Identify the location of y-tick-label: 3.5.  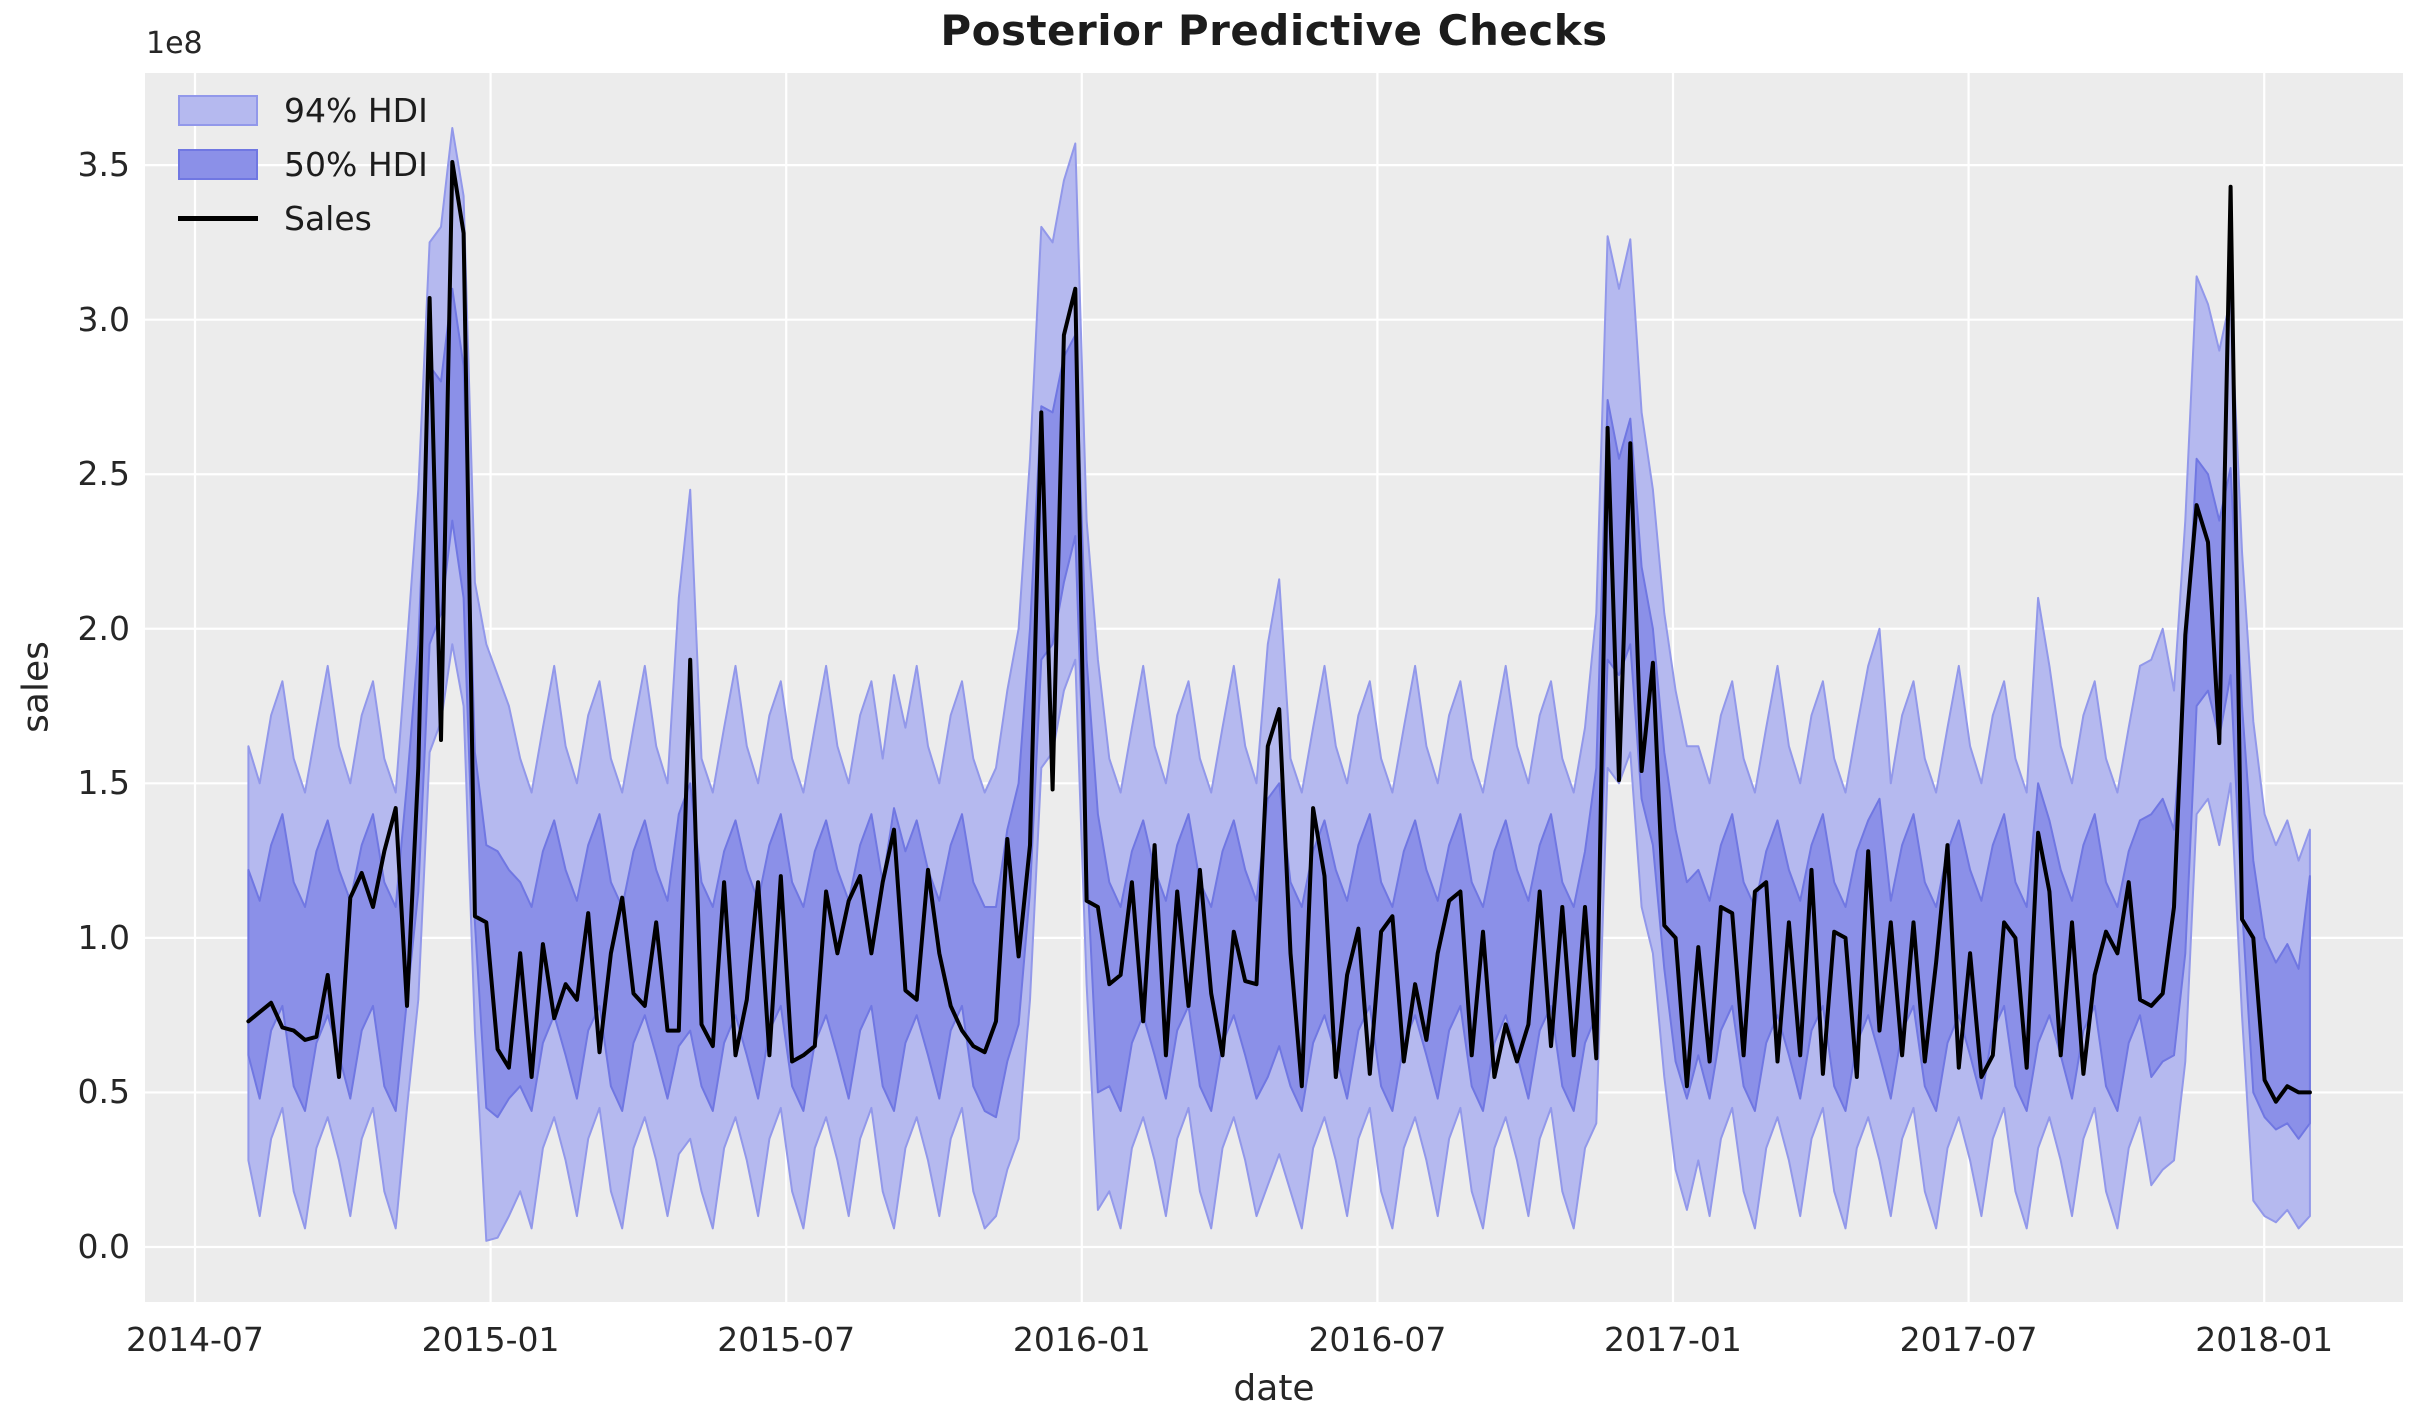
(103, 165).